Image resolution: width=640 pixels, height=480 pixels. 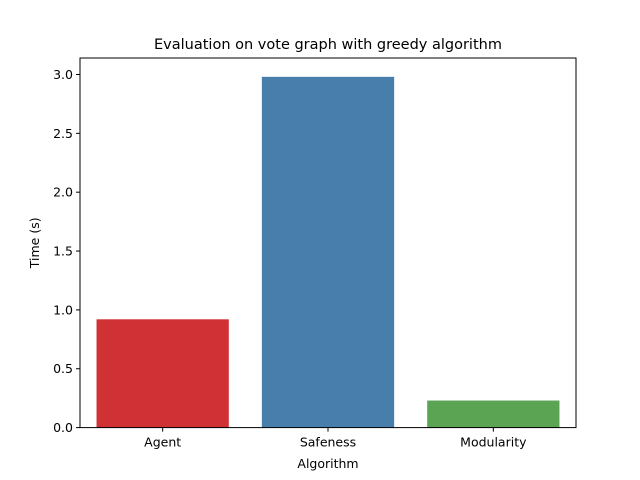 What do you see at coordinates (63, 192) in the screenshot?
I see `y-tick-label: 2.0` at bounding box center [63, 192].